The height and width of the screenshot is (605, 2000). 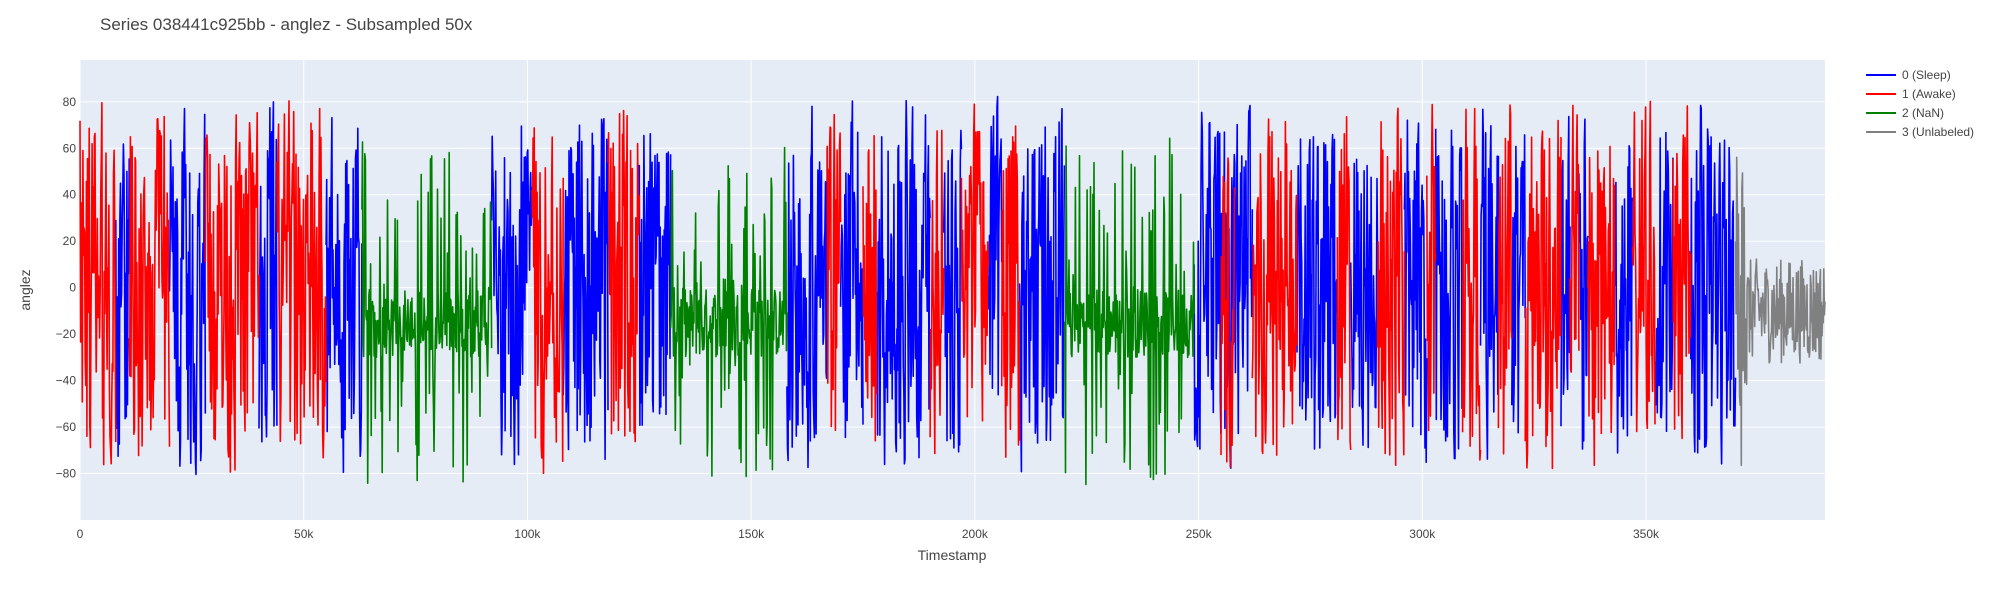 I want to click on y-tick-label: 0, so click(x=72, y=288).